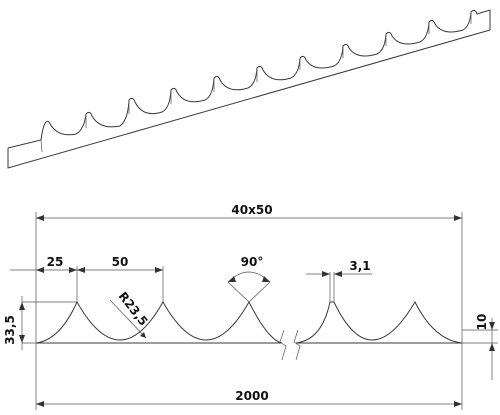  What do you see at coordinates (332, 287) in the screenshot?
I see `thickness-lip` at bounding box center [332, 287].